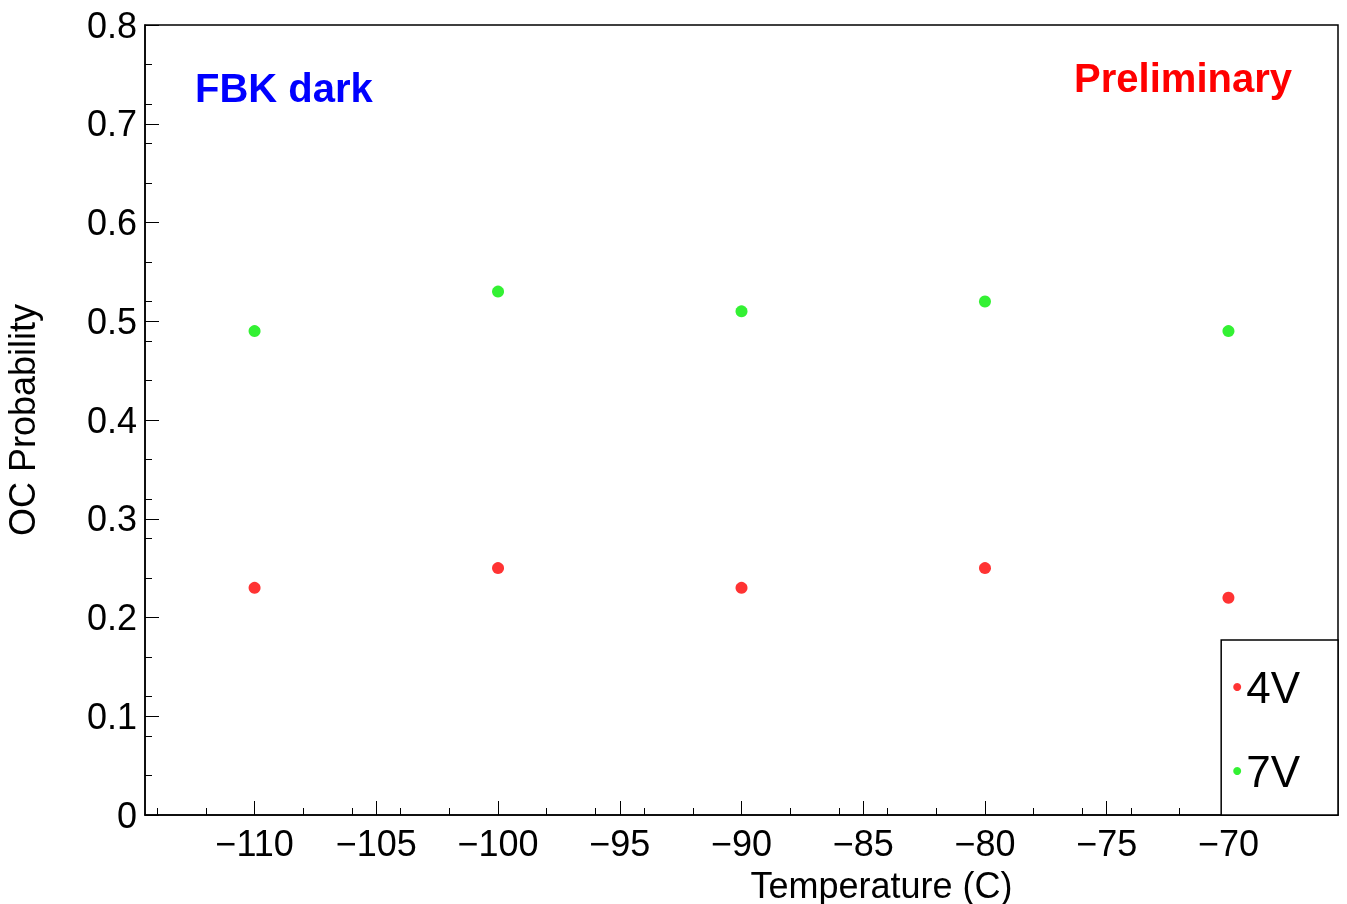 This screenshot has height=904, width=1347. I want to click on y-tick-label: 0.2, so click(111, 617).